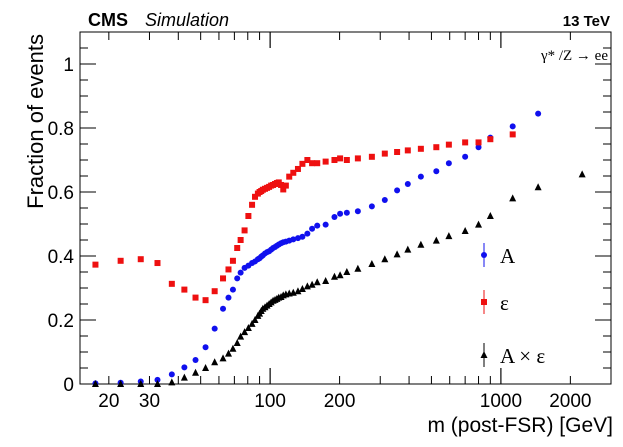 The width and height of the screenshot is (623, 447). What do you see at coordinates (61, 257) in the screenshot?
I see `y-tick-label: 0.4` at bounding box center [61, 257].